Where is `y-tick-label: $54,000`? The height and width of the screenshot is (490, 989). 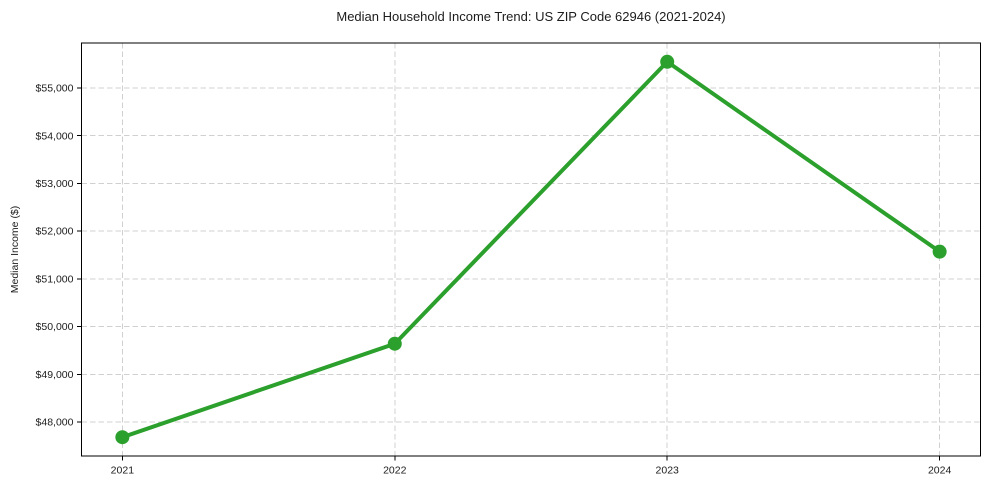 y-tick-label: $54,000 is located at coordinates (55, 136).